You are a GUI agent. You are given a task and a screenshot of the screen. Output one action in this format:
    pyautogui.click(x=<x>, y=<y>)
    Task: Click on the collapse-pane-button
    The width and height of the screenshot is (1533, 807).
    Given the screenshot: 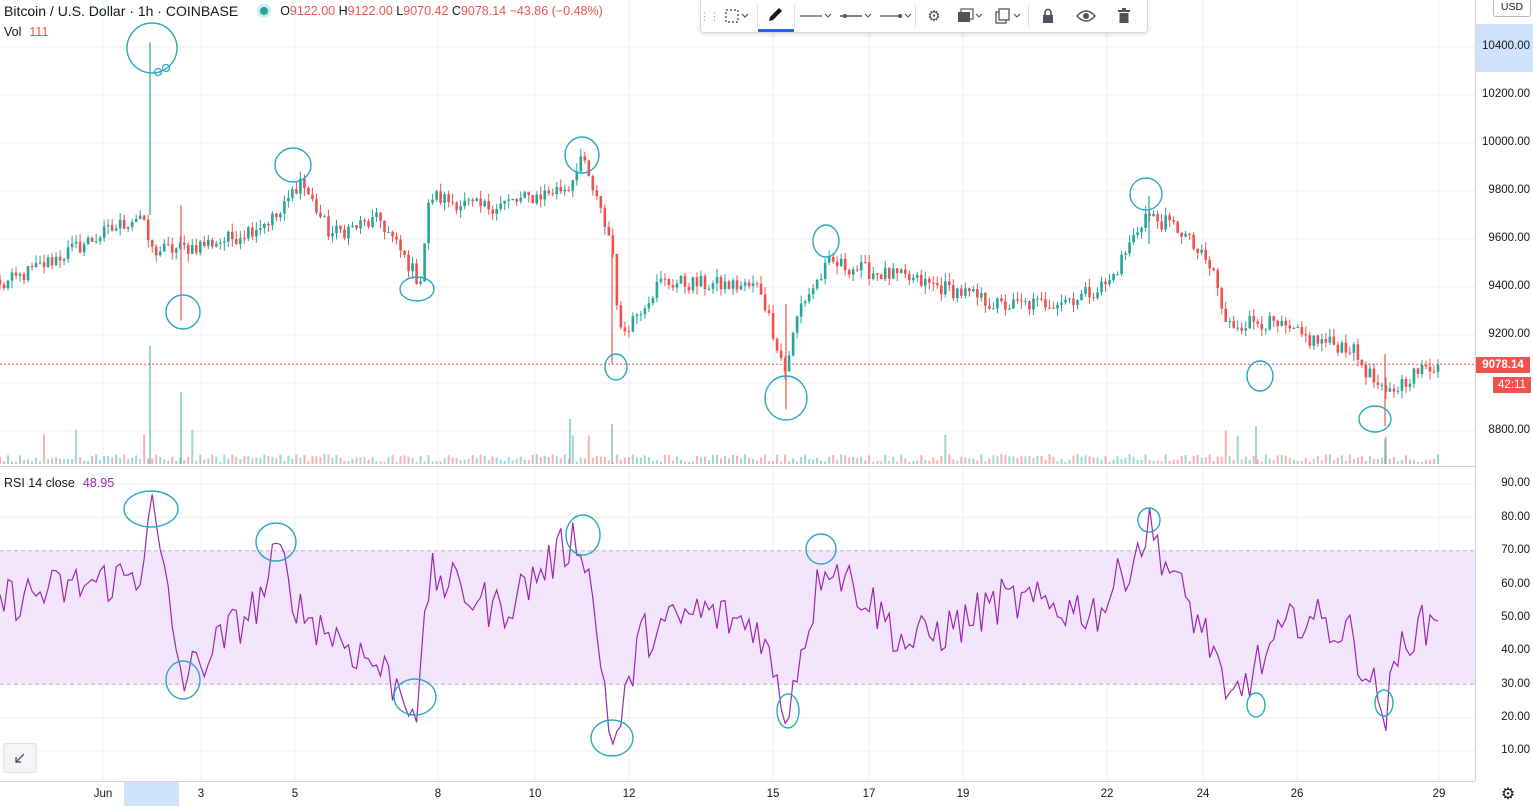 What is the action you would take?
    pyautogui.click(x=20, y=758)
    